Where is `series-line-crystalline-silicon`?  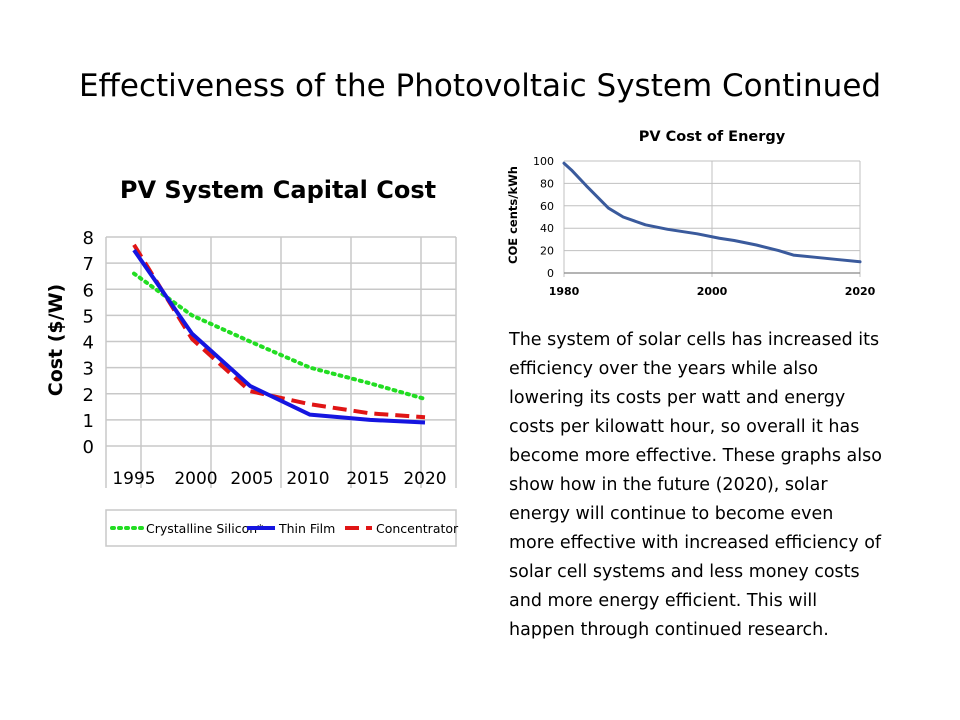
series-line-crystalline-silicon is located at coordinates (279, 336).